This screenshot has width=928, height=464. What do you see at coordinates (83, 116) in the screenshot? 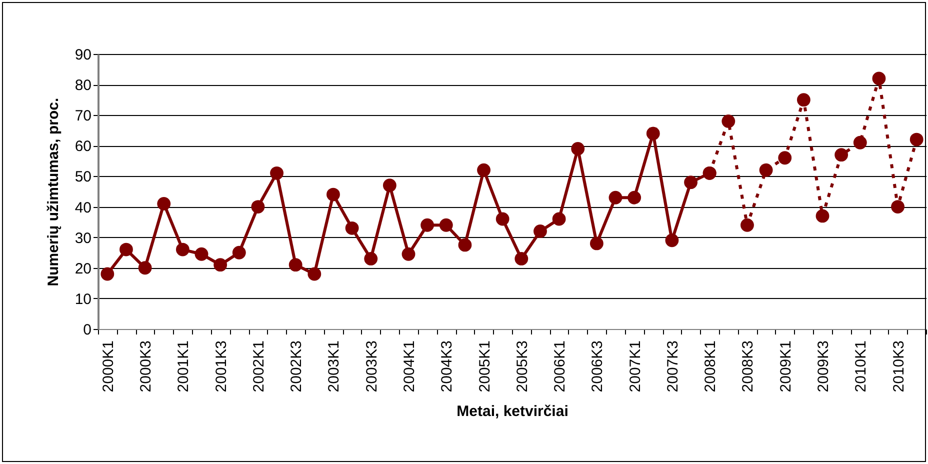
I see `y-tick-label: 70` at bounding box center [83, 116].